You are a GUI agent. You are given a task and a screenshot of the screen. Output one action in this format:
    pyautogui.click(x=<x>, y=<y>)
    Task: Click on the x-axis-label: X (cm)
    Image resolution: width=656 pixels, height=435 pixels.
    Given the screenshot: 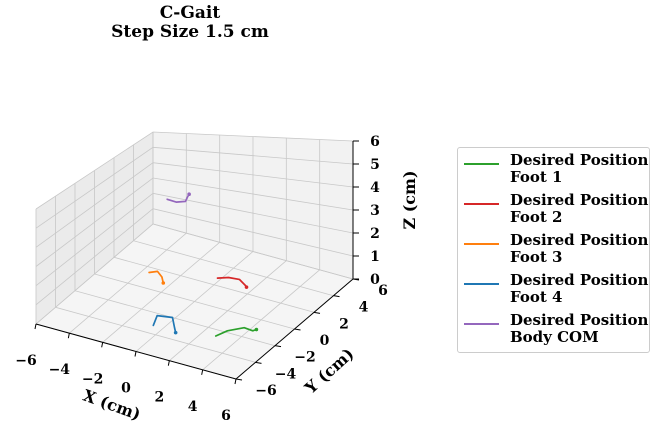 What is the action you would take?
    pyautogui.click(x=112, y=405)
    